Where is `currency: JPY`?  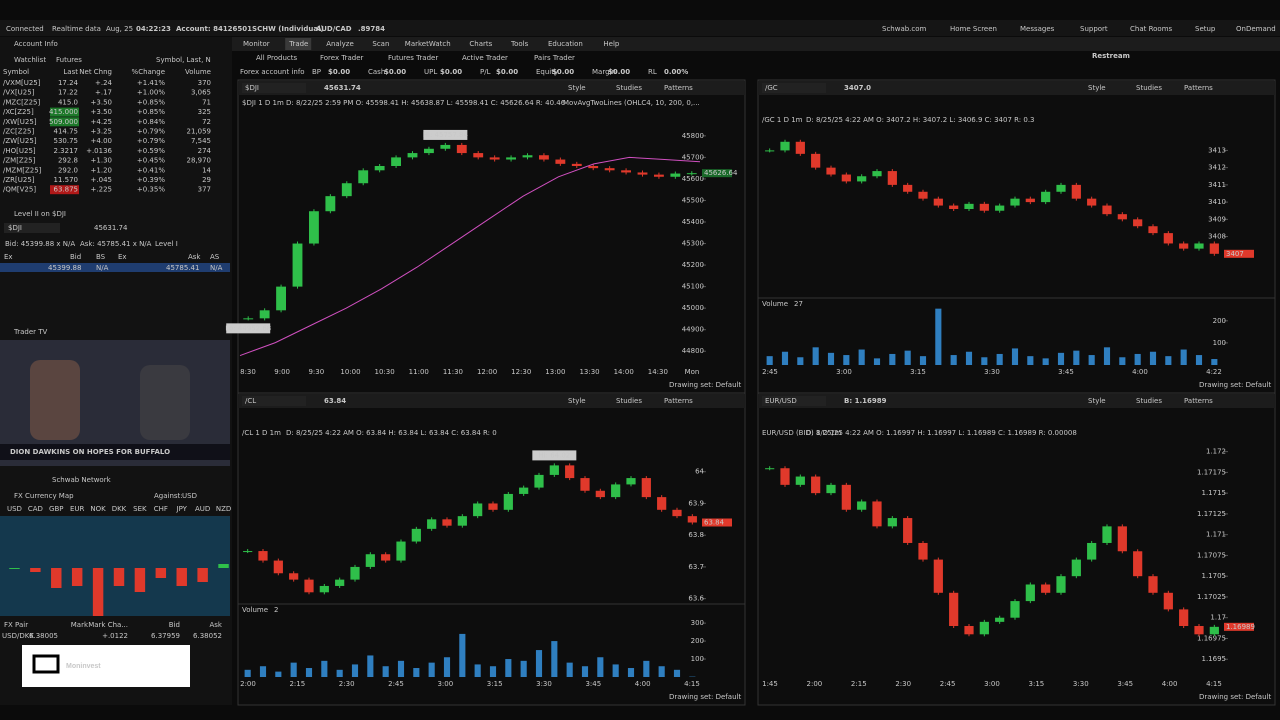 currency: JPY is located at coordinates (182, 509).